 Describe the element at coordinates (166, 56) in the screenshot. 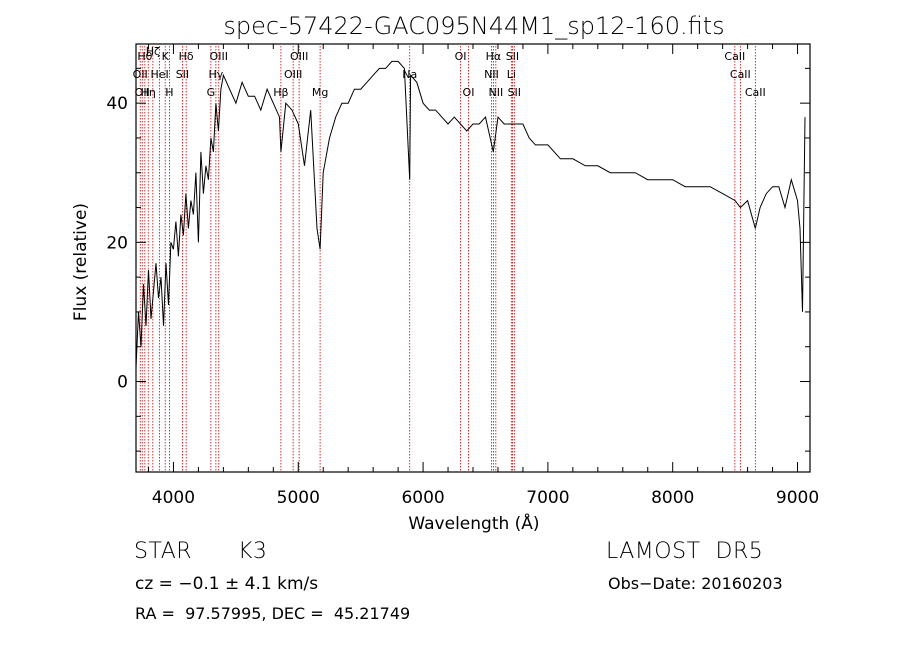

I see `line-marker-label: K` at that location.